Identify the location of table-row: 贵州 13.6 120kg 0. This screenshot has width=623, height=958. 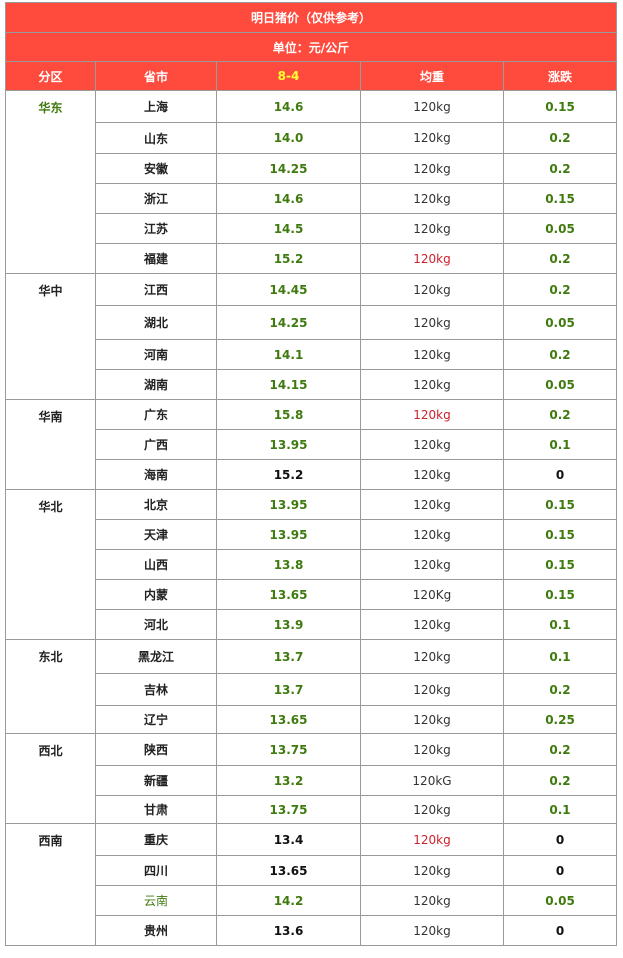
(311, 930).